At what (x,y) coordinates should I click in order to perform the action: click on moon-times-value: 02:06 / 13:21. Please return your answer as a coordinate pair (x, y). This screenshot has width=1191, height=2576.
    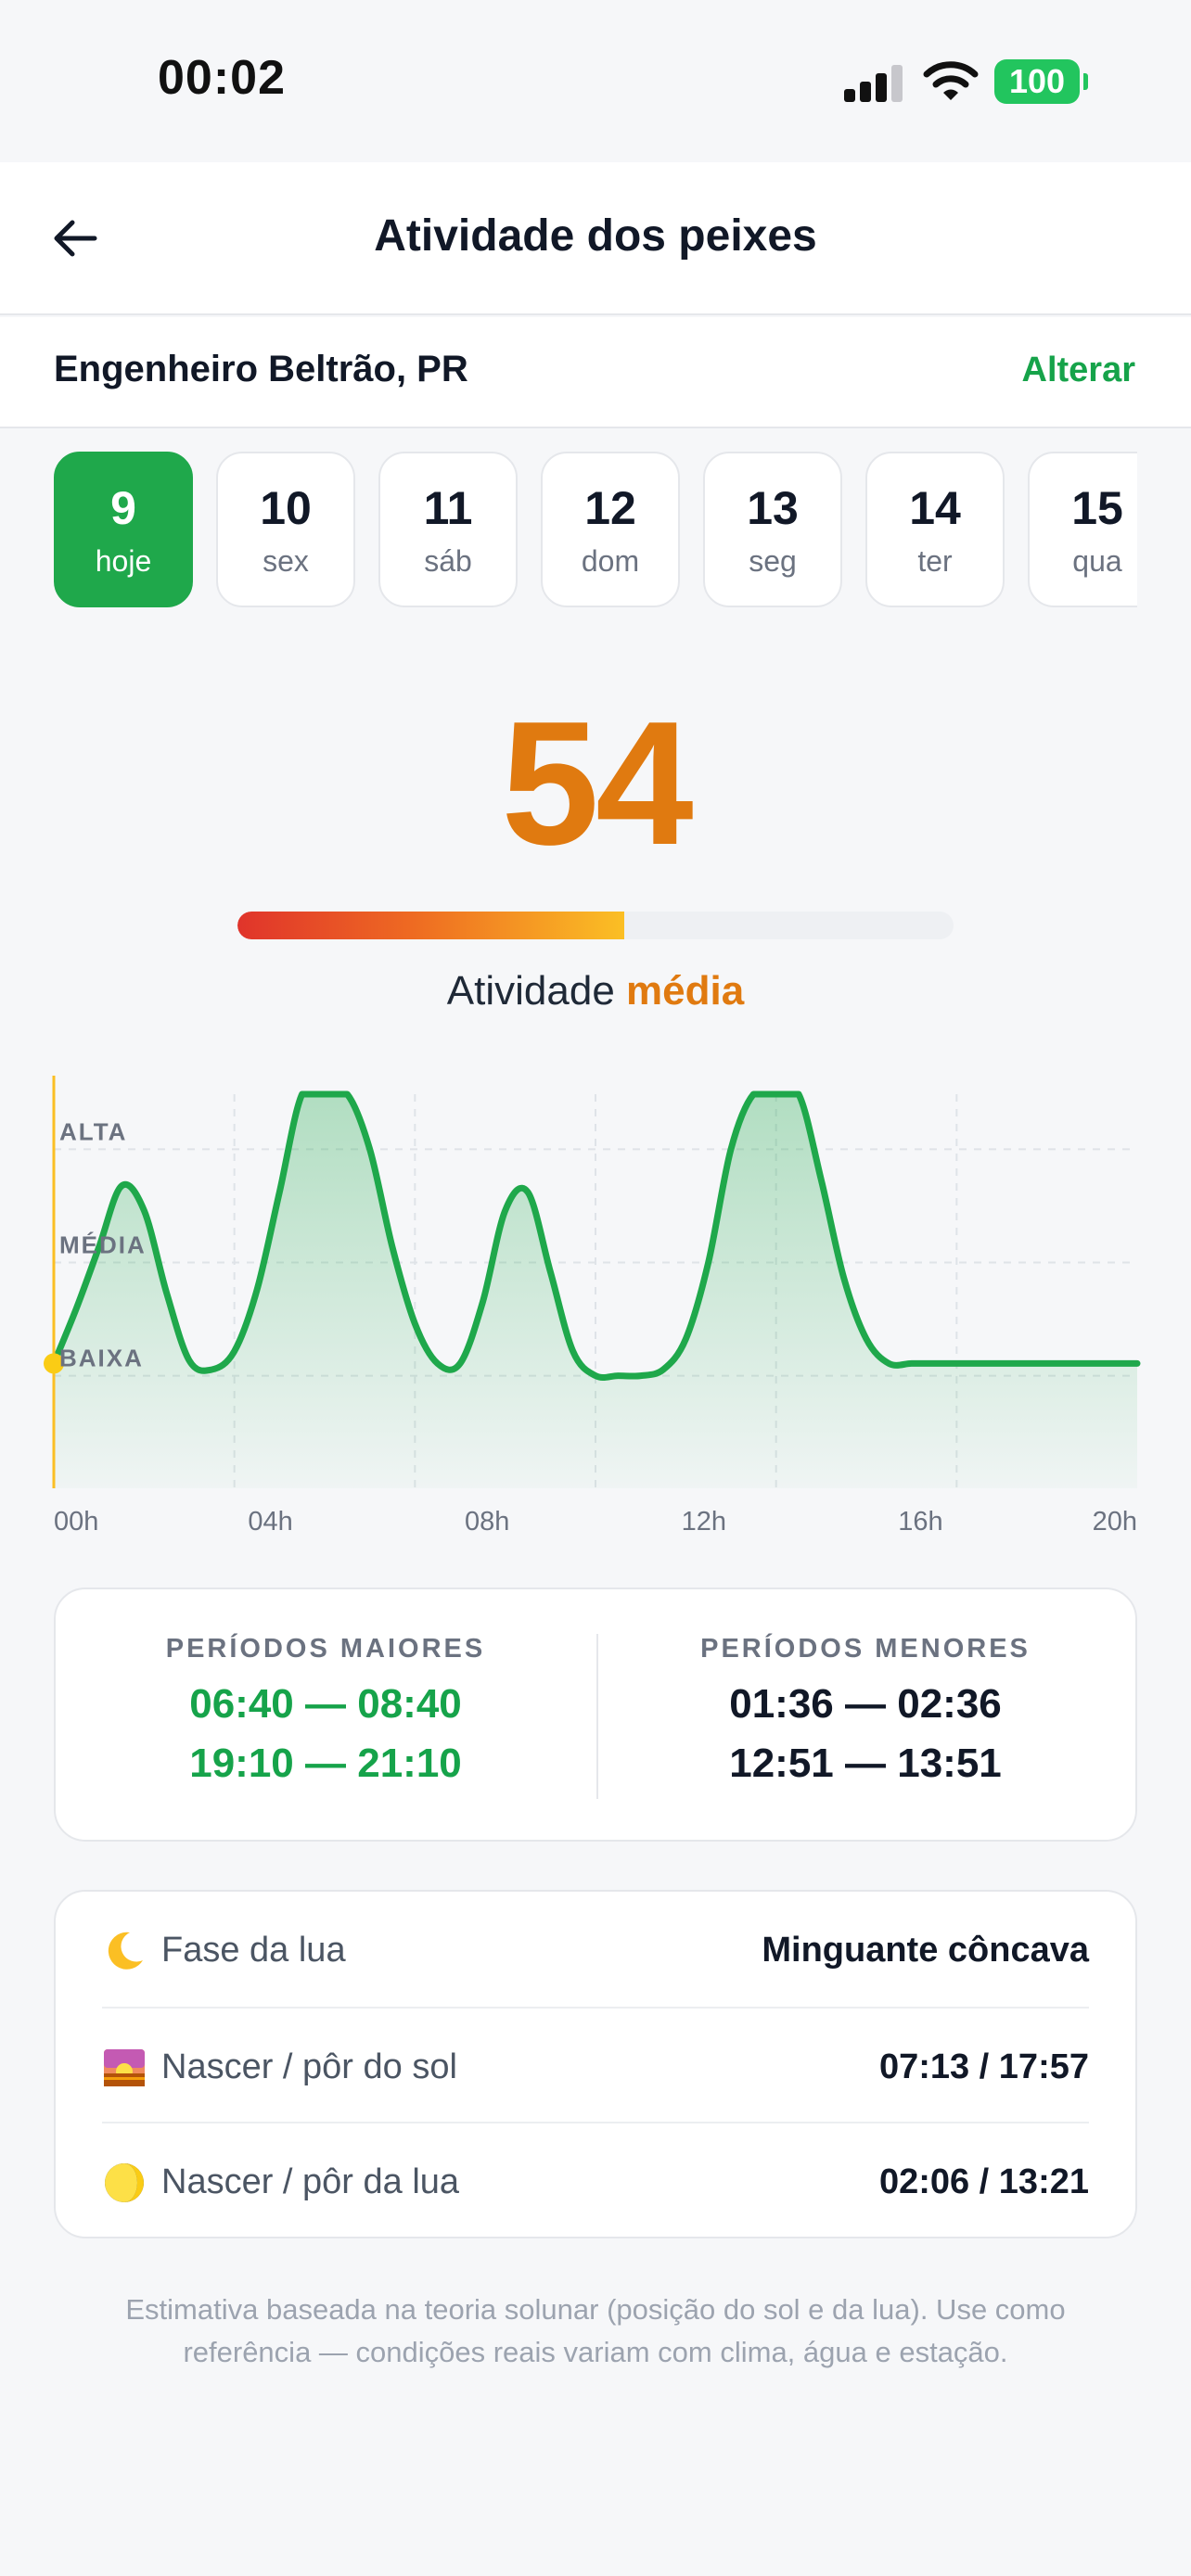
    Looking at the image, I should click on (984, 2181).